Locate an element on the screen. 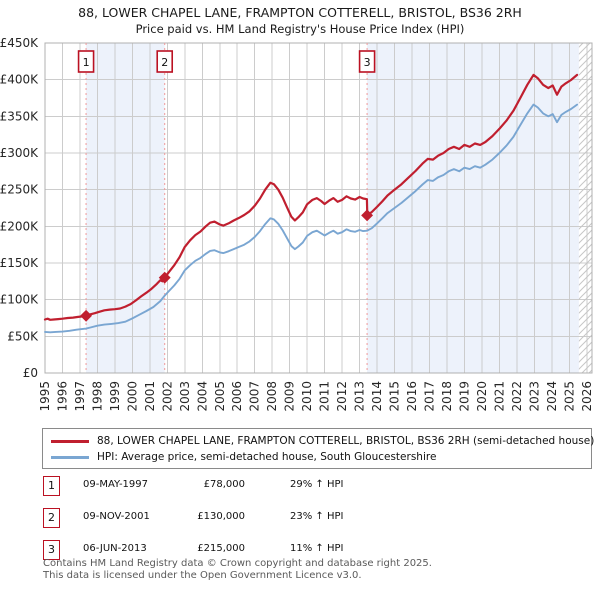  price-line-swatch is located at coordinates (70, 441).